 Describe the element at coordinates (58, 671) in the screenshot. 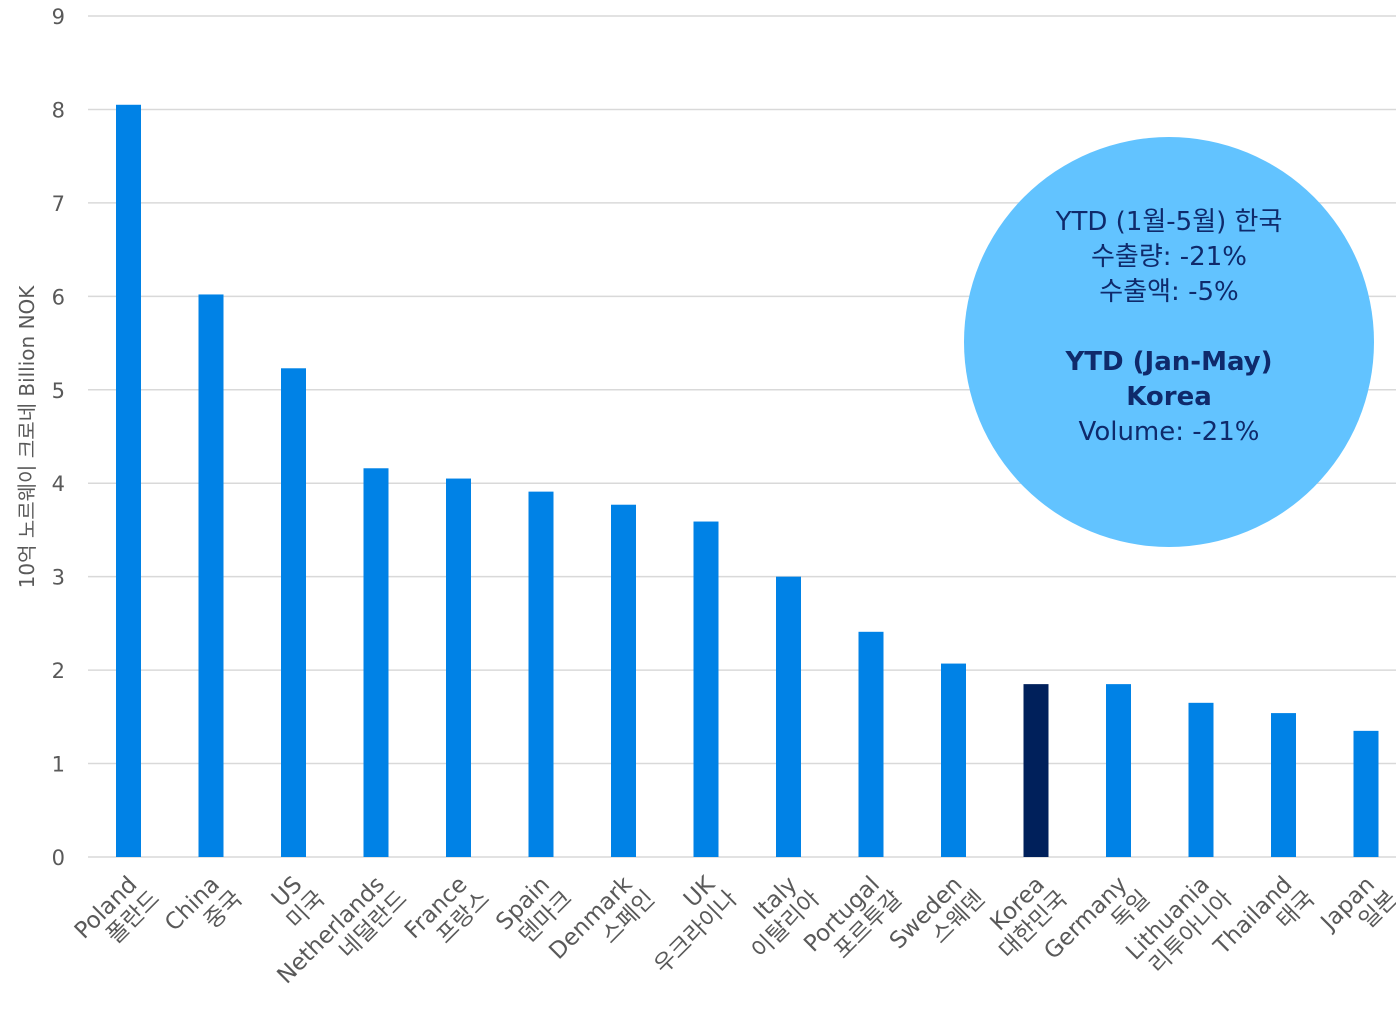

I see `y-tick-label: 2` at that location.